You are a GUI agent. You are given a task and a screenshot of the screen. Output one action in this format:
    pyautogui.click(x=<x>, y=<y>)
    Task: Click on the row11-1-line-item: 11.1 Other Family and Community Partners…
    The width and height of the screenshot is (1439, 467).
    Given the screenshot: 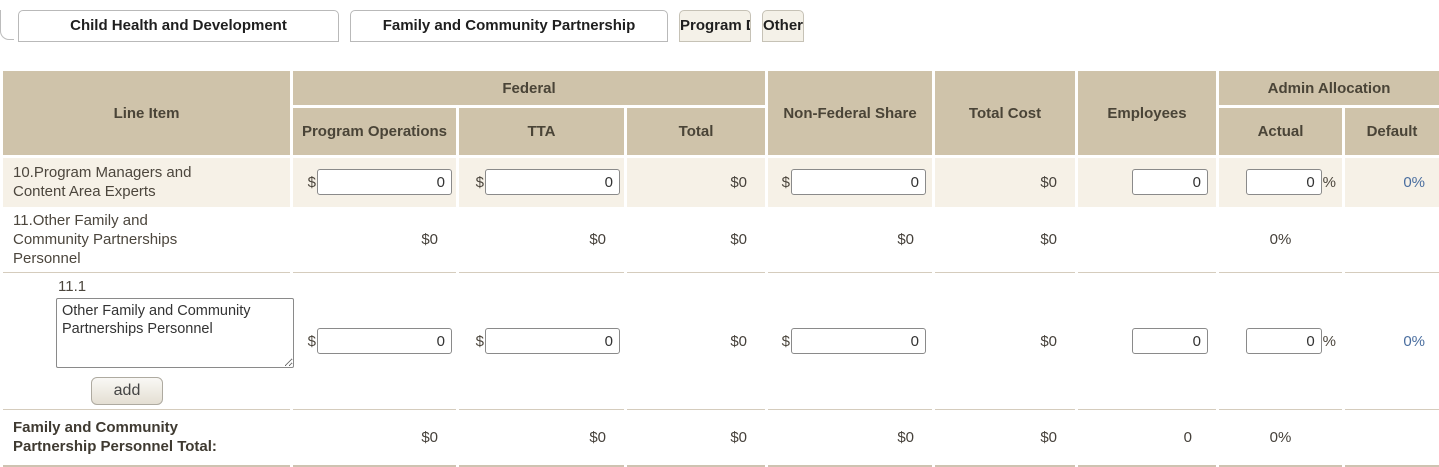 What is the action you would take?
    pyautogui.click(x=147, y=341)
    